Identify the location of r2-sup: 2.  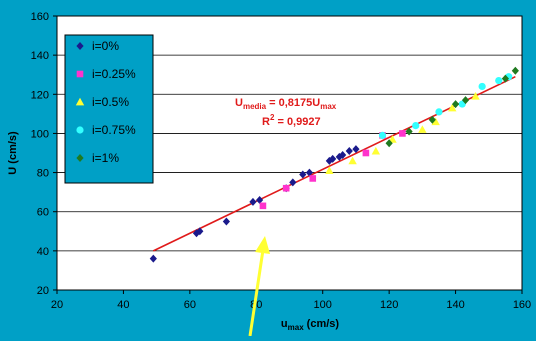
(272, 117).